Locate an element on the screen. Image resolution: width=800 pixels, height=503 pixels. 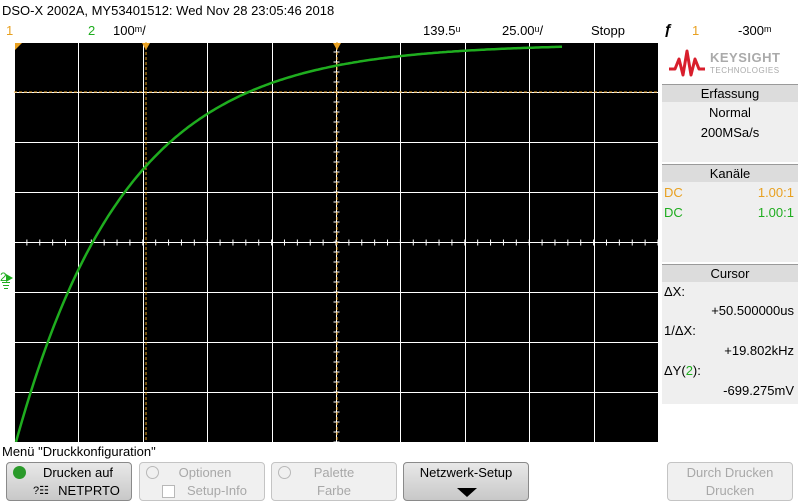
sample-rate: 200MSa/s is located at coordinates (730, 132).